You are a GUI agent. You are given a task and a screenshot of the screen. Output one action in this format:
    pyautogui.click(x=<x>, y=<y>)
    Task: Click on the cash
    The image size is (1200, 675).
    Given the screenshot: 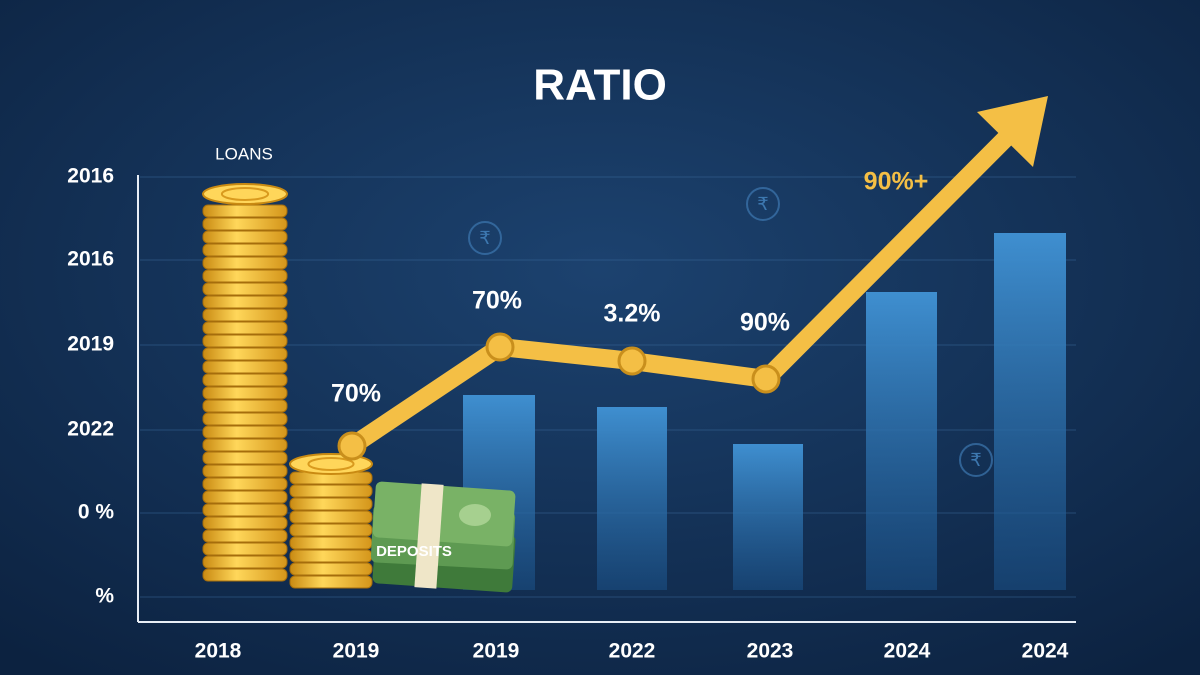 What is the action you would take?
    pyautogui.click(x=444, y=514)
    